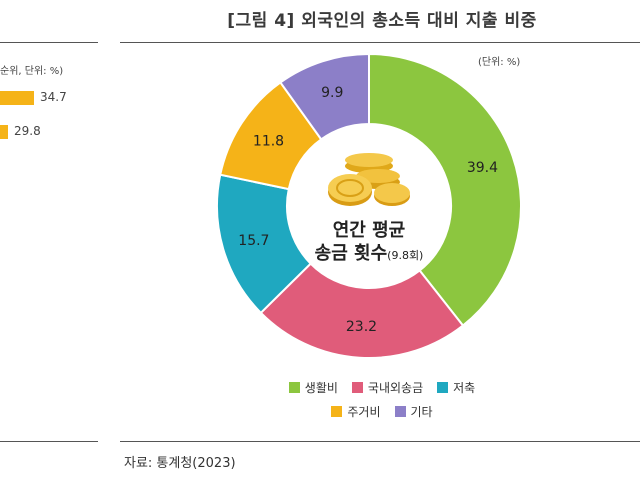  Describe the element at coordinates (482, 168) in the screenshot. I see `slice-label-living: 39.4` at that location.